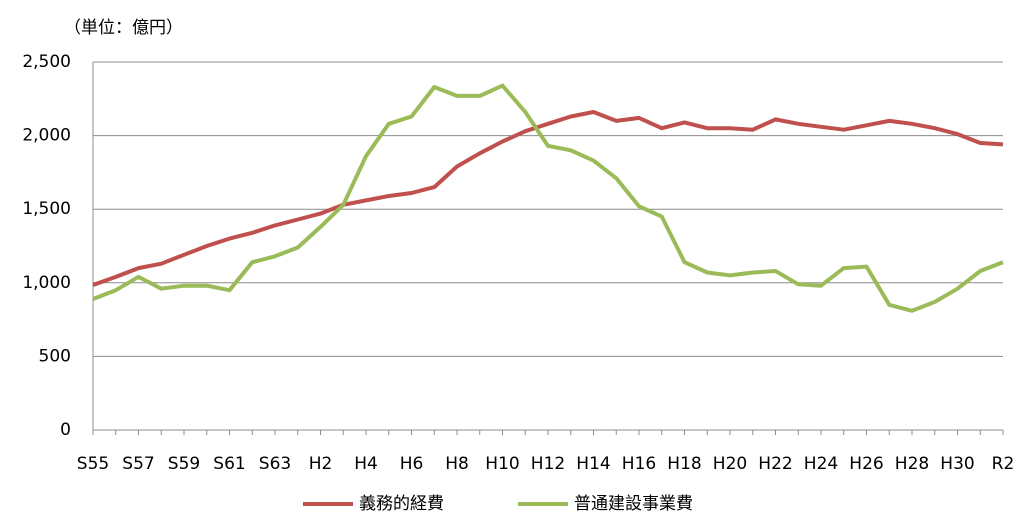 The height and width of the screenshot is (516, 1017). Describe the element at coordinates (229, 464) in the screenshot. I see `x-tick-label: S61` at that location.